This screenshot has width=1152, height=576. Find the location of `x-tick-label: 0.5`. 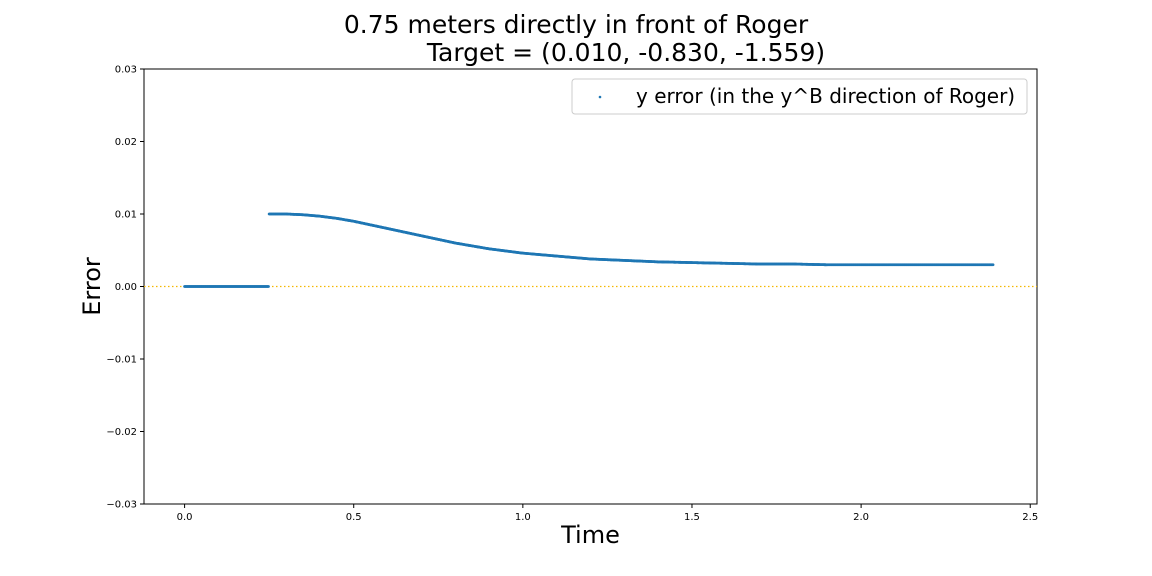

x-tick-label: 0.5 is located at coordinates (354, 517).